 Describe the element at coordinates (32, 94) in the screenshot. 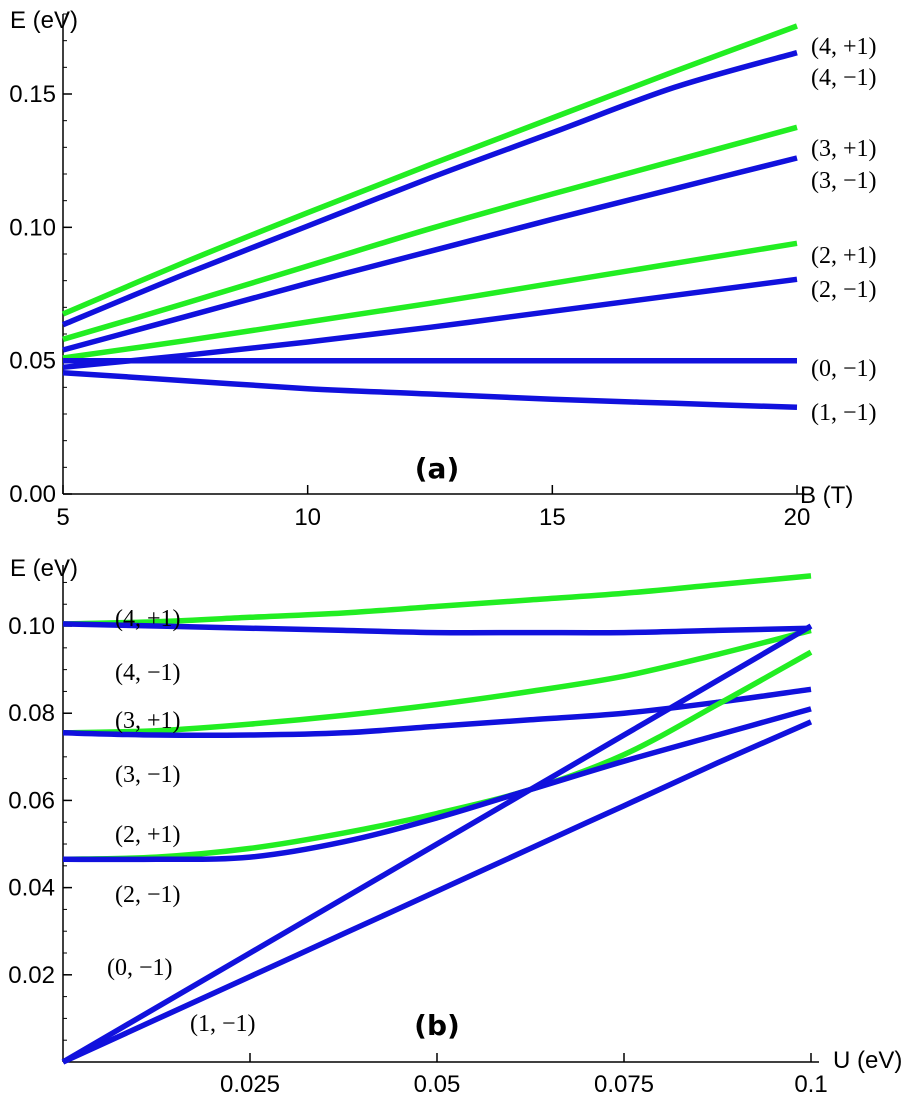

I see `y-tick-label: 0.15` at that location.